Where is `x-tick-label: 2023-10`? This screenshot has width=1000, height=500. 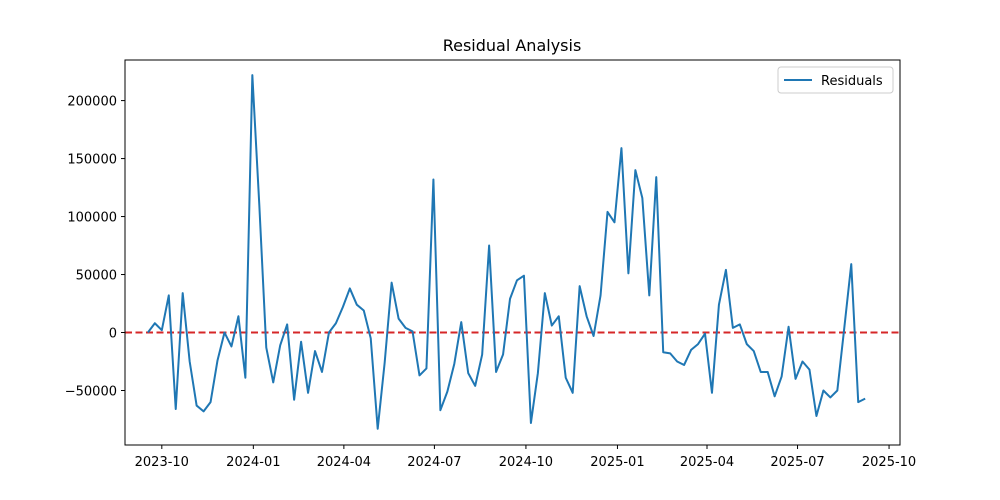
x-tick-label: 2023-10 is located at coordinates (162, 462).